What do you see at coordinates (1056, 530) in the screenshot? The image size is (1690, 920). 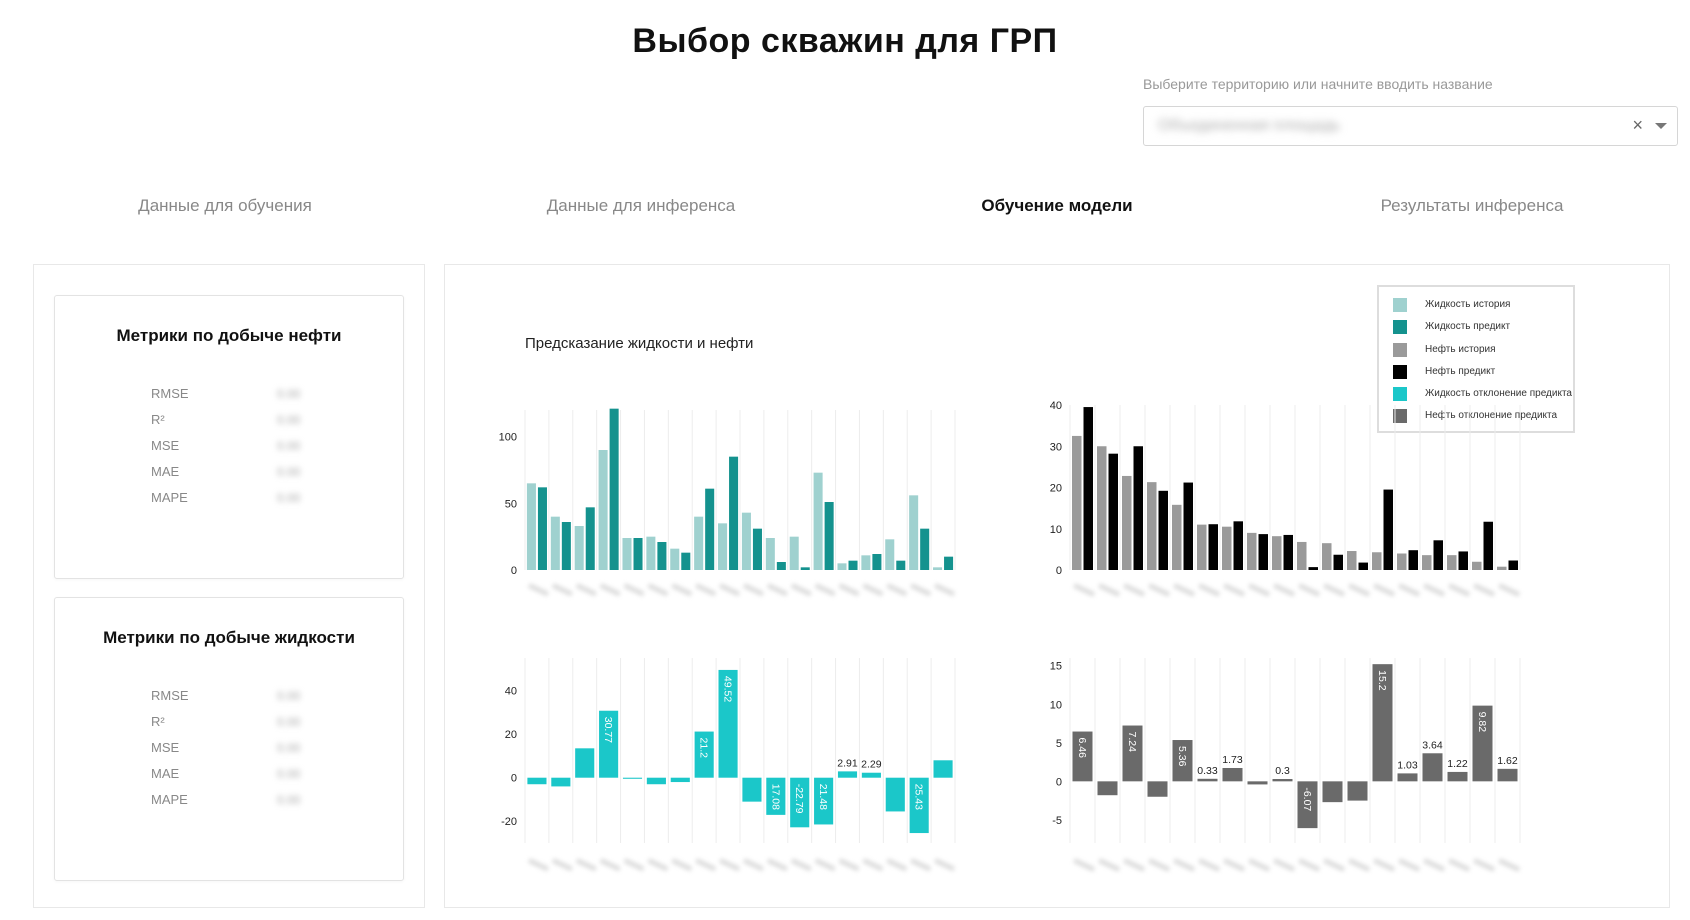 I see `y-tick-label: 10` at bounding box center [1056, 530].